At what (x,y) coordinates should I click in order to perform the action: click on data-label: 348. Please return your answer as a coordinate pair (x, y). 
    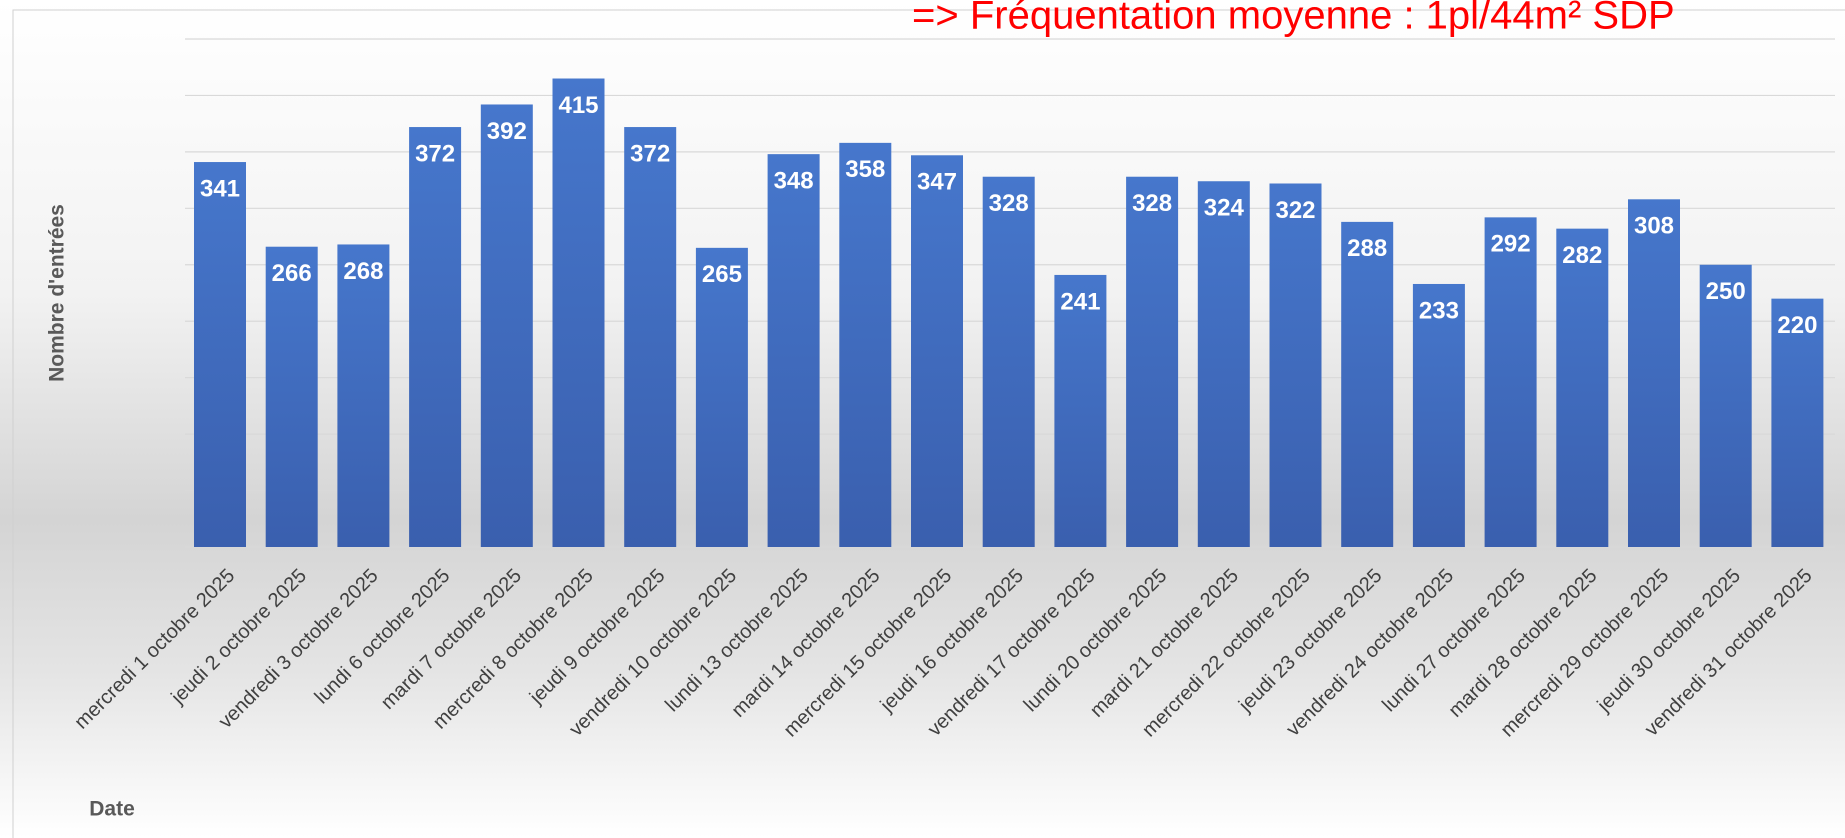
    Looking at the image, I should click on (794, 180).